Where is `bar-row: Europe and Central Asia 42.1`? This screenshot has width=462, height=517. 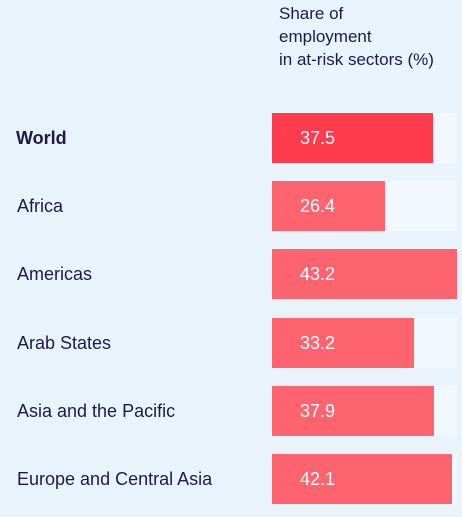
bar-row: Europe and Central Asia 42.1 is located at coordinates (231, 479).